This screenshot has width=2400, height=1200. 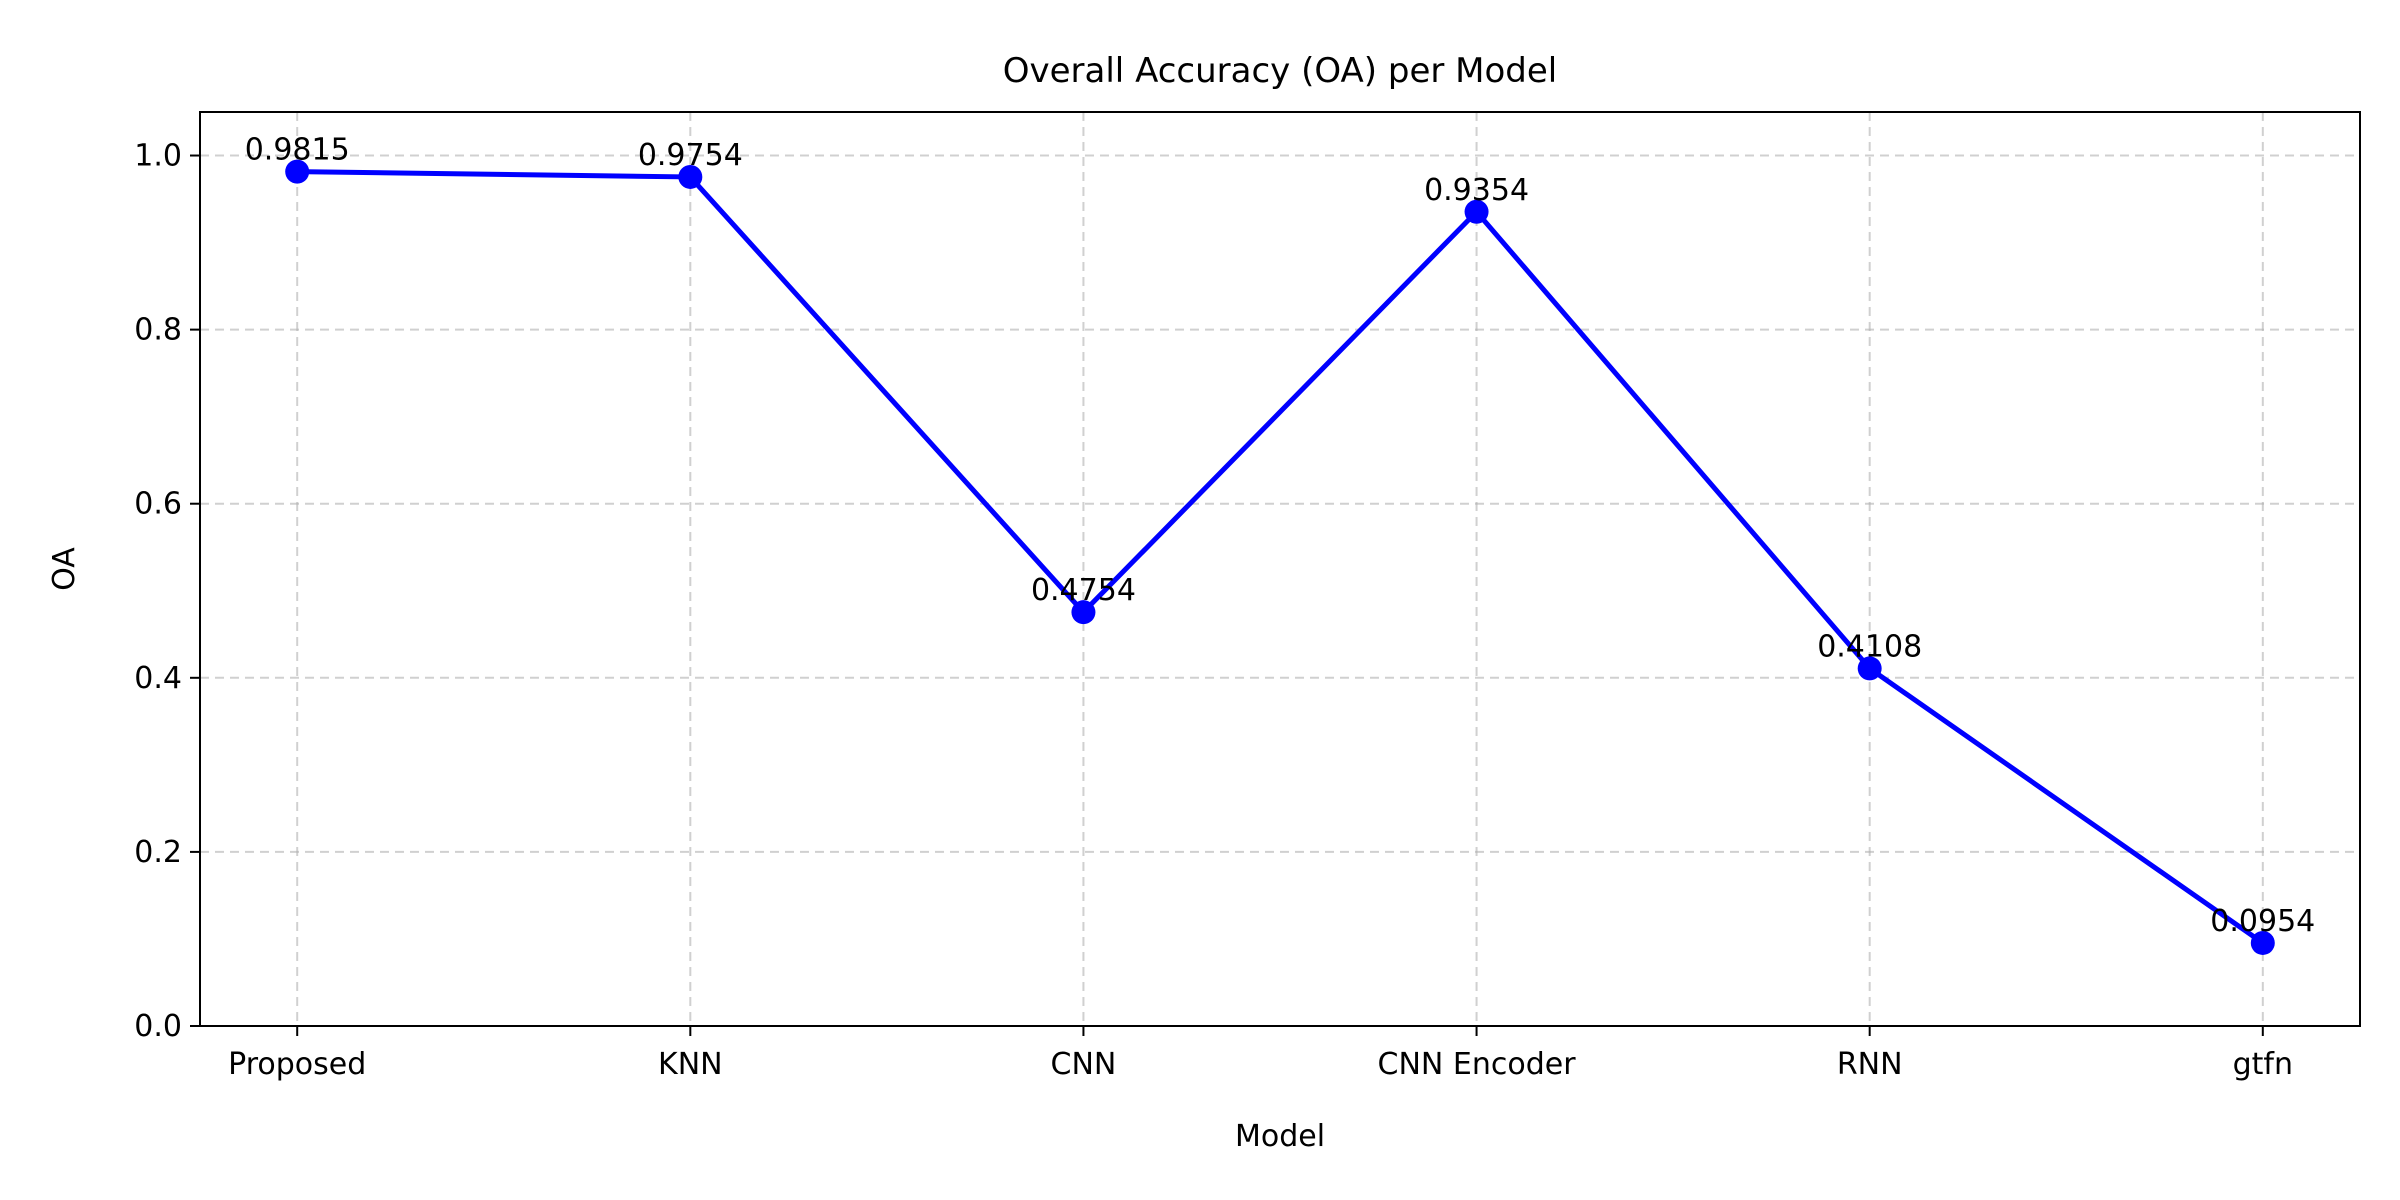 I want to click on data-label: 0.9815, so click(x=297, y=150).